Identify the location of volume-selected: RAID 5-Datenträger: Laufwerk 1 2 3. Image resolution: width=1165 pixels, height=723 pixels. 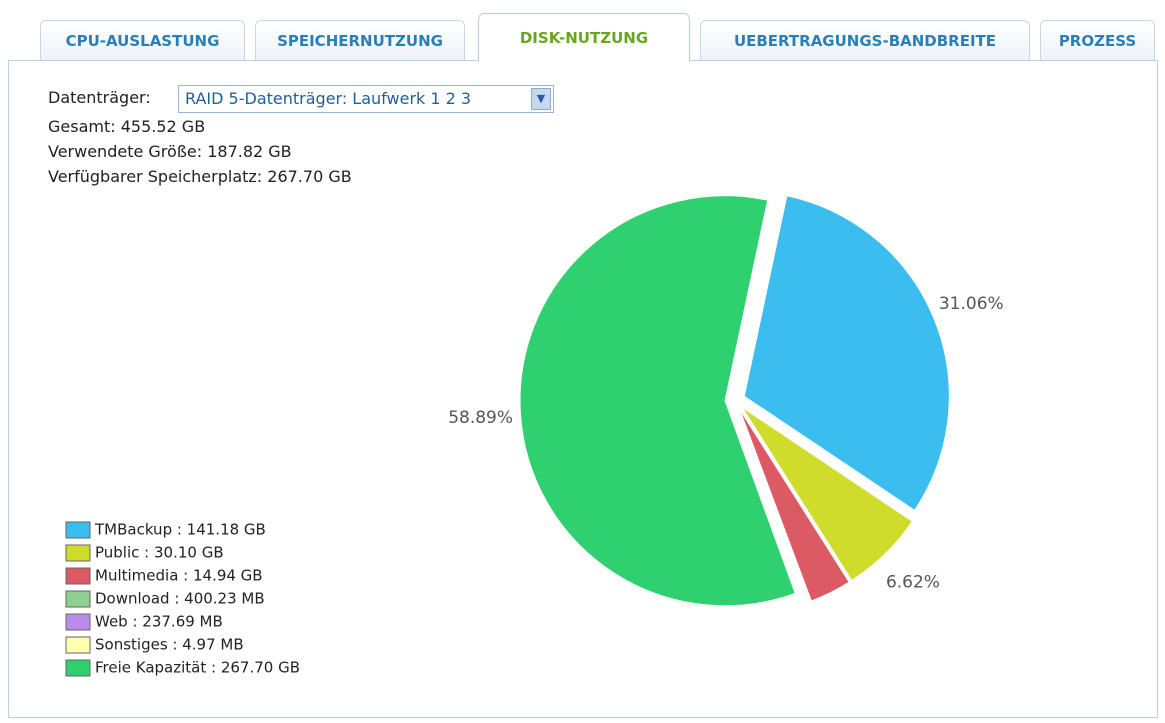
(328, 98).